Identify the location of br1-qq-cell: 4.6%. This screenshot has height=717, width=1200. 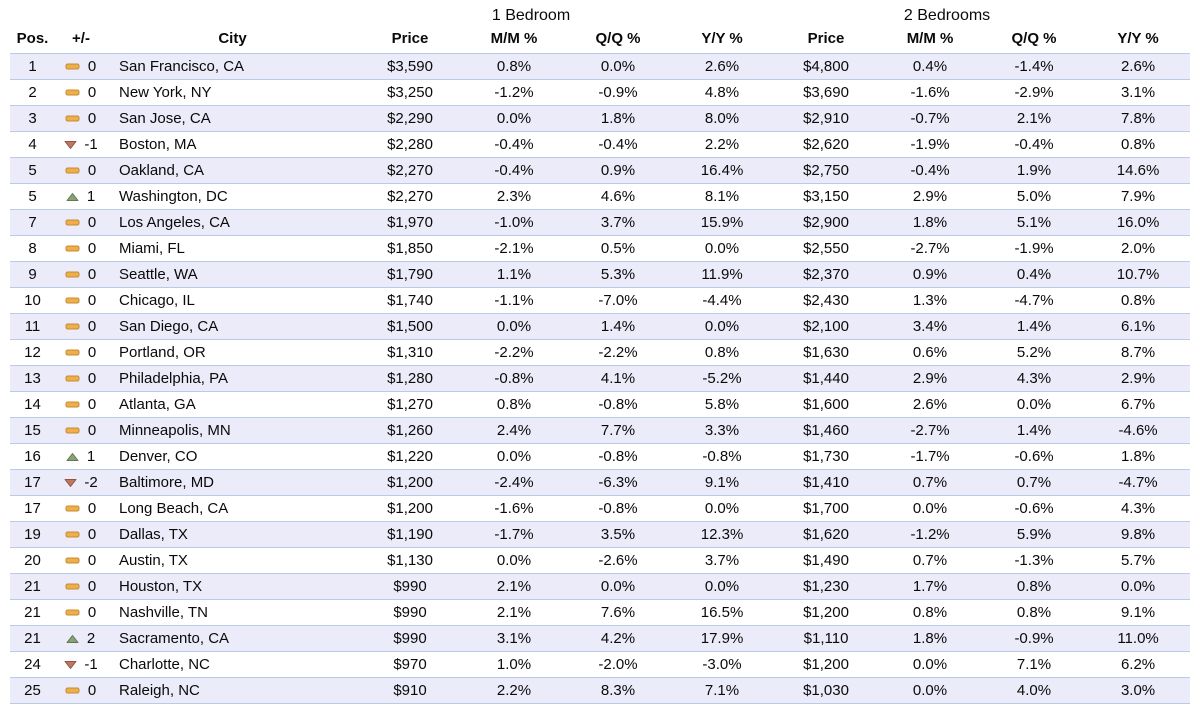
(618, 196).